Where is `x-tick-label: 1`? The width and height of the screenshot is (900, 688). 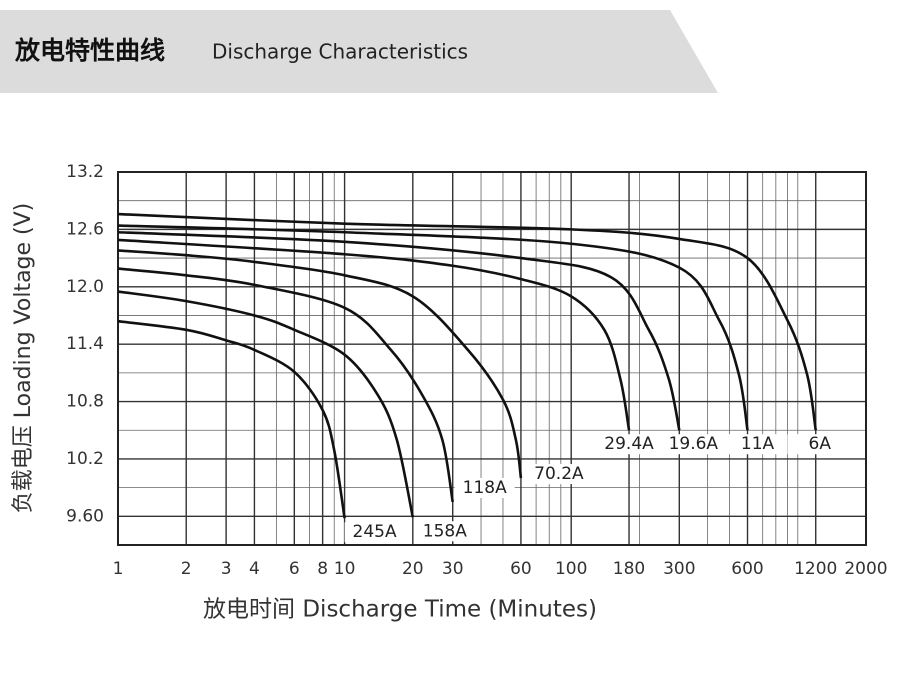
x-tick-label: 1 is located at coordinates (118, 569).